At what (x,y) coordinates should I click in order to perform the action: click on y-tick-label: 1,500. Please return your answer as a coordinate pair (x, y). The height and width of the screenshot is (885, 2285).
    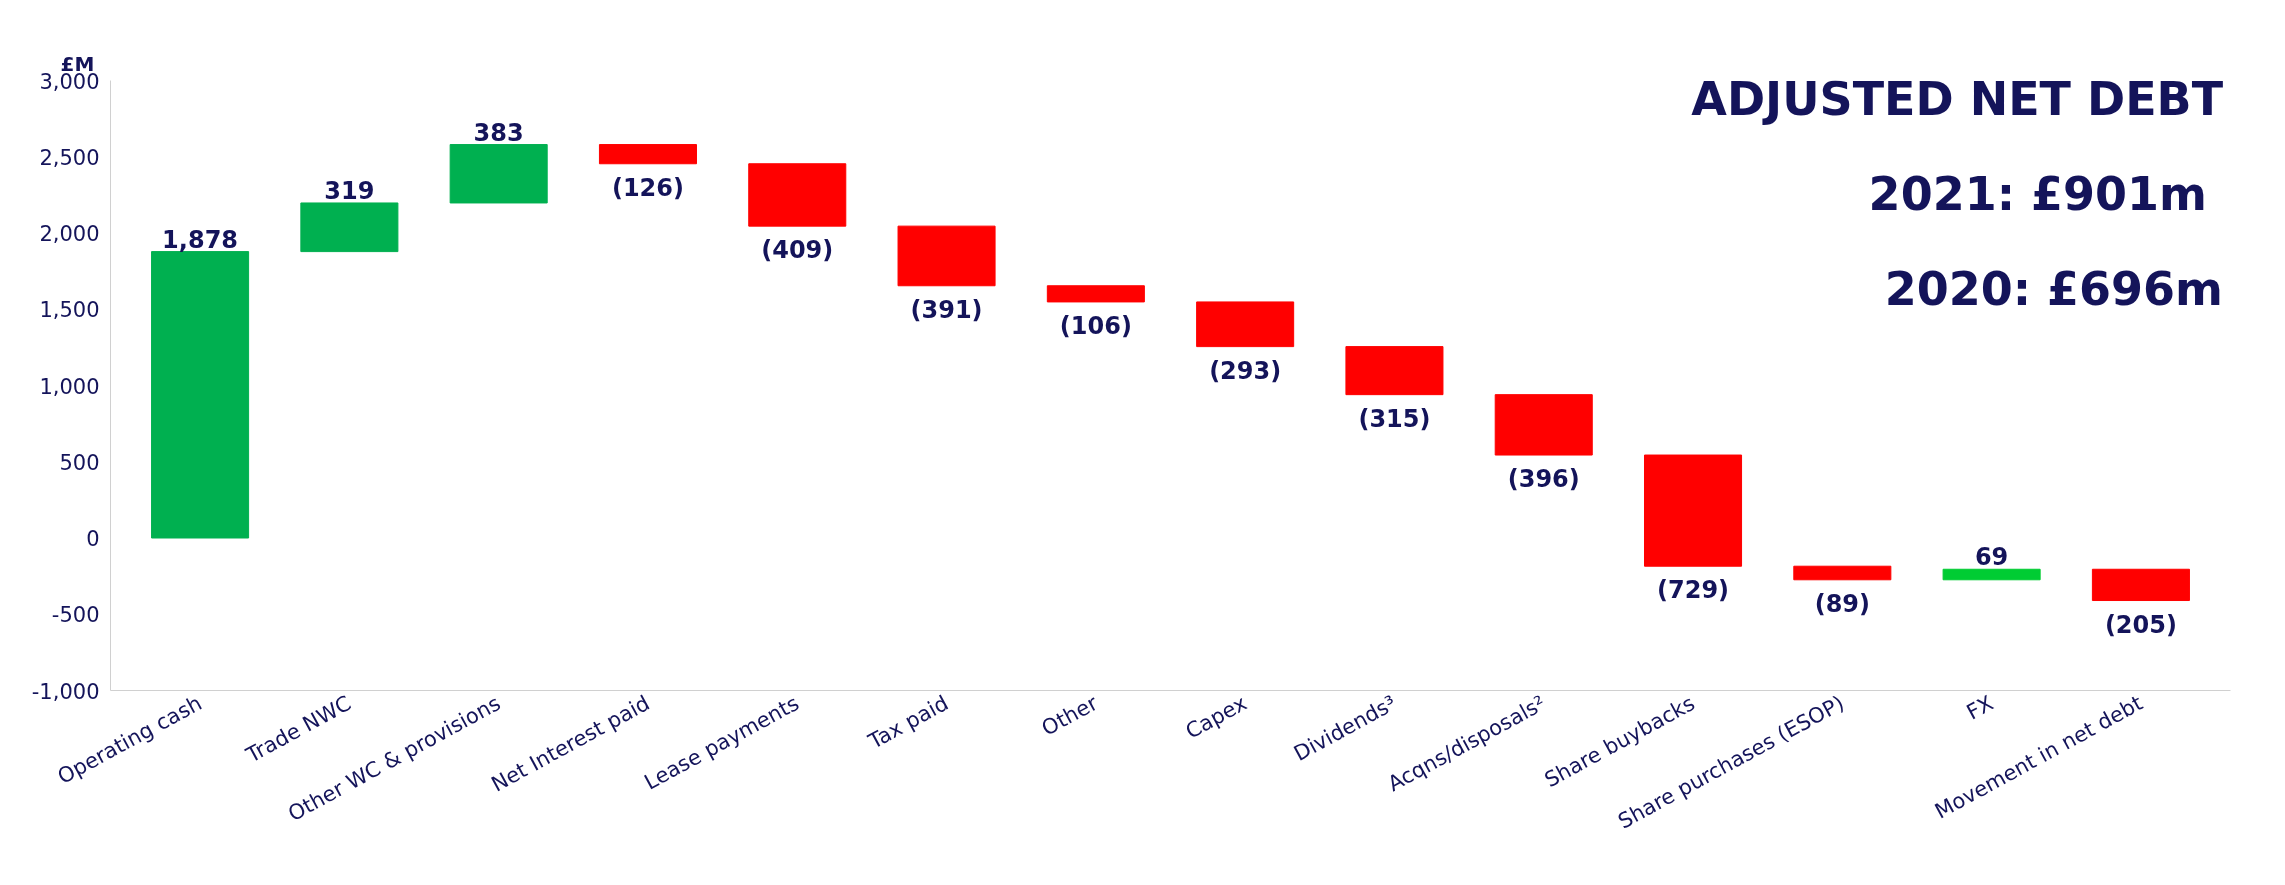
    Looking at the image, I should click on (69, 310).